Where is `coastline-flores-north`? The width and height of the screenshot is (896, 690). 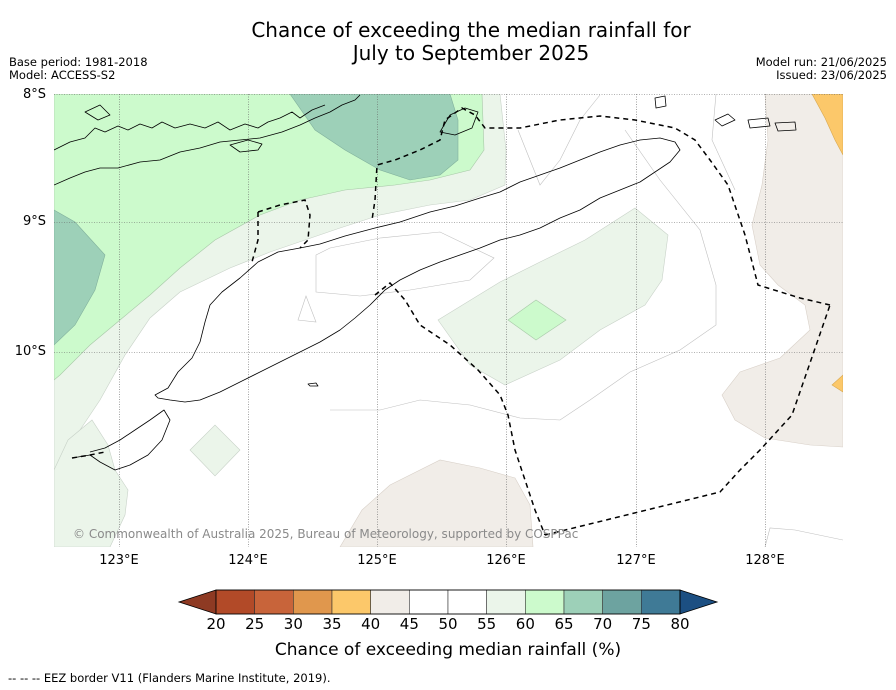
coastline-flores-north is located at coordinates (207, 140).